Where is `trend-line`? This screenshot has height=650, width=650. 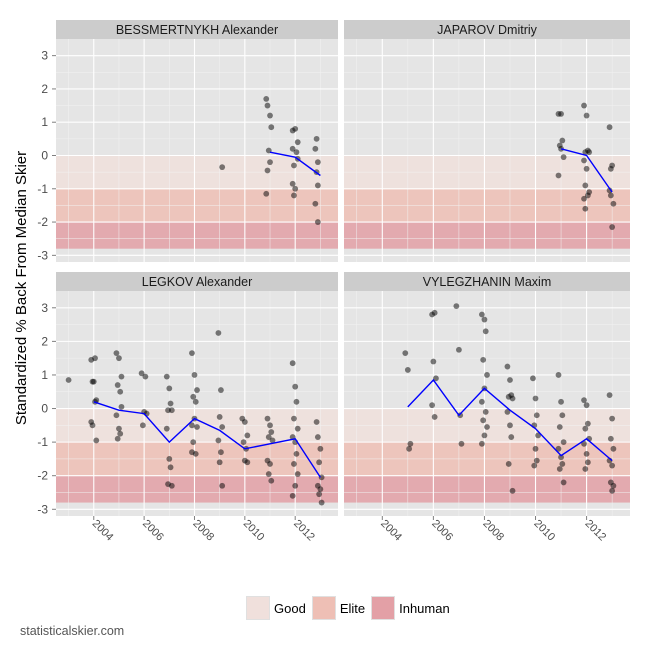 trend-line is located at coordinates (586, 170).